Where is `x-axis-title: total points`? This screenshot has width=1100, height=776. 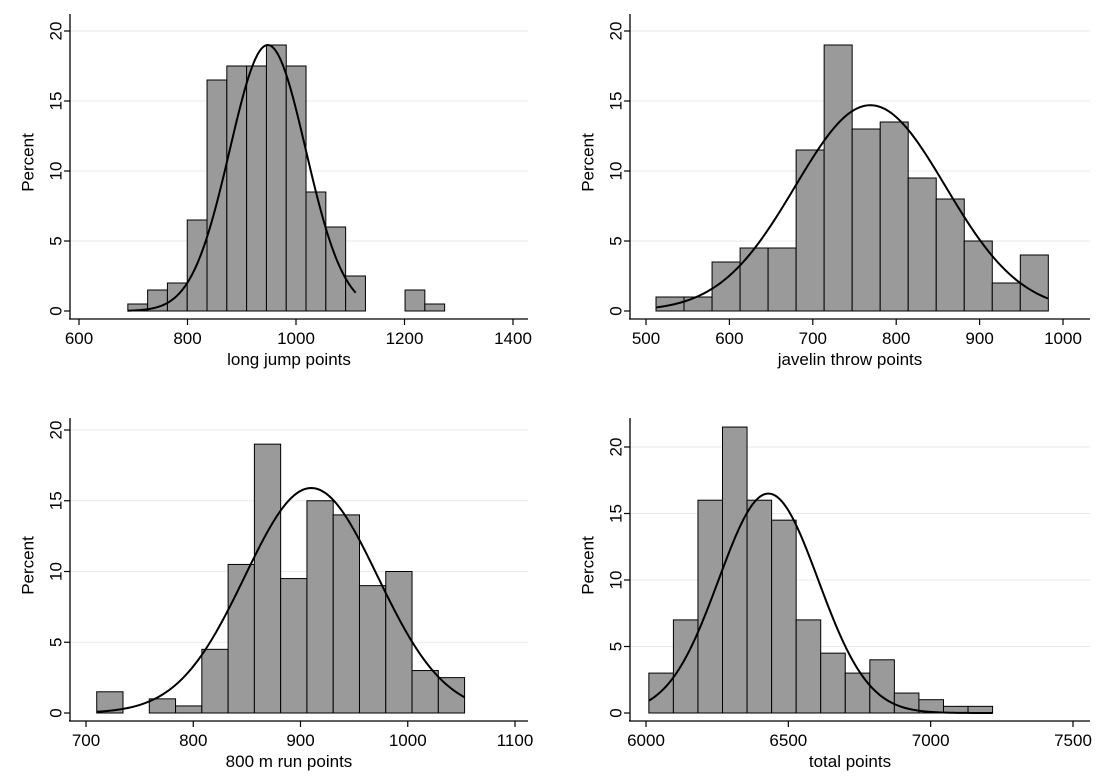 x-axis-title: total points is located at coordinates (850, 761).